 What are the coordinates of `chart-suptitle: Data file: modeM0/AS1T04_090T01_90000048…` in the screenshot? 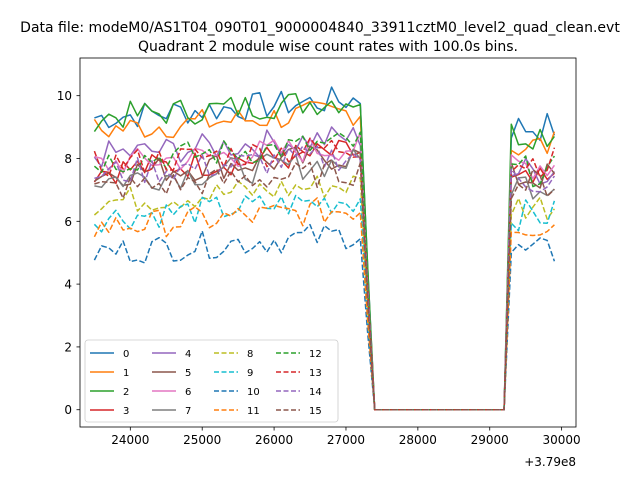 It's located at (320, 28).